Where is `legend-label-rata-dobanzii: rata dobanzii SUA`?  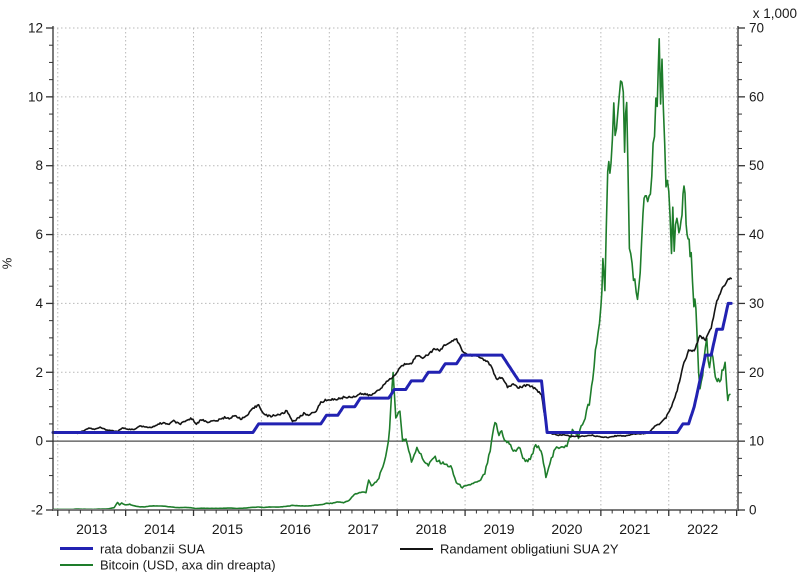
legend-label-rata-dobanzii: rata dobanzii SUA is located at coordinates (152, 549).